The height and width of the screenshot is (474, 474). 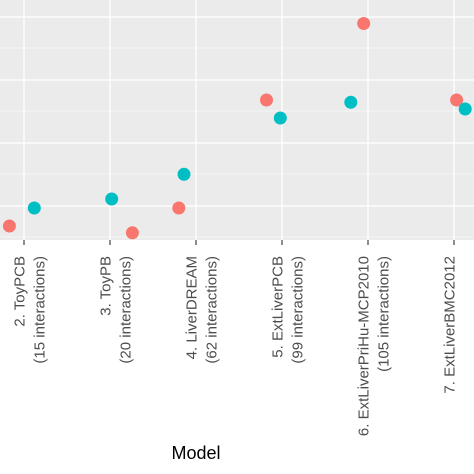 What do you see at coordinates (192, 307) in the screenshot?
I see `x-tick-label: 4. LiverDREAM` at bounding box center [192, 307].